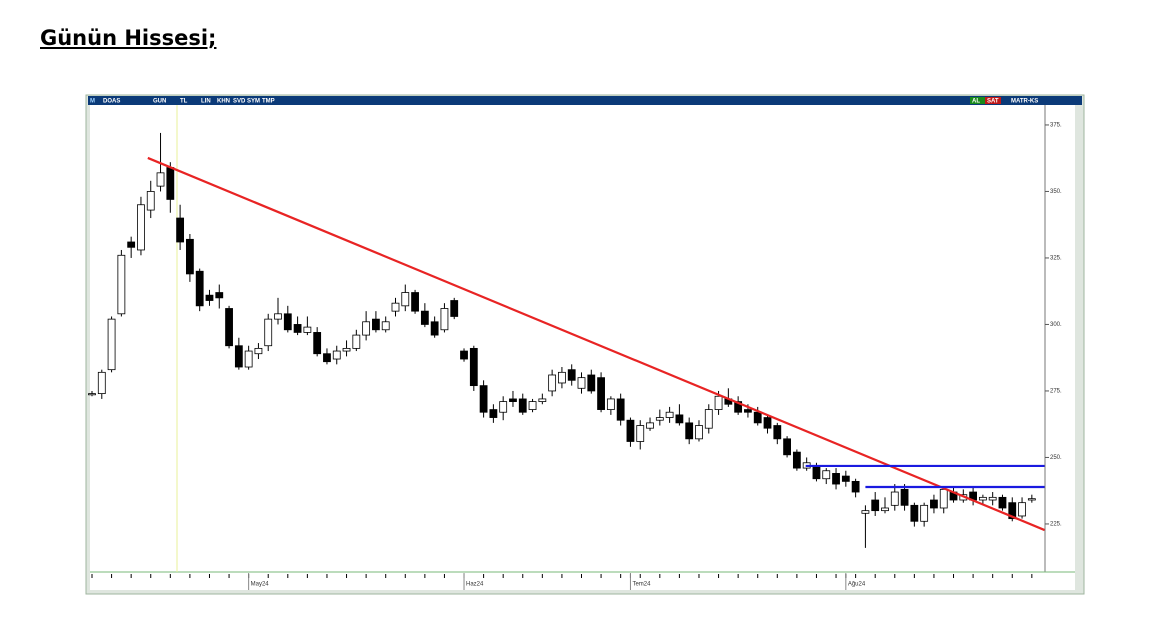  I want to click on x-tick-label: Ağu24, so click(857, 585).